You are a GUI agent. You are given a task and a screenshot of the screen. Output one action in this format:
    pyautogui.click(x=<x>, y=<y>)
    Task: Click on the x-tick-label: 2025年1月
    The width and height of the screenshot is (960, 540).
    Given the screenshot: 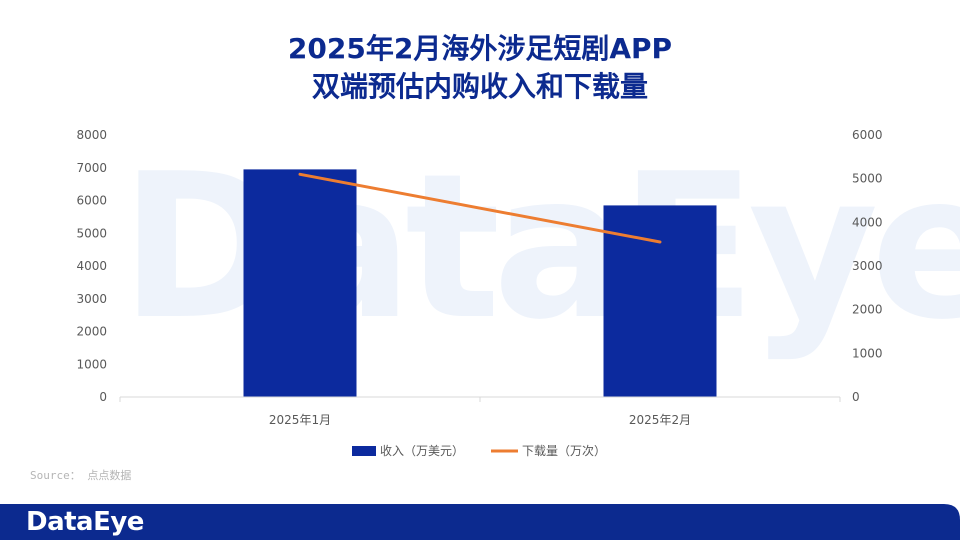 What is the action you would take?
    pyautogui.click(x=300, y=420)
    